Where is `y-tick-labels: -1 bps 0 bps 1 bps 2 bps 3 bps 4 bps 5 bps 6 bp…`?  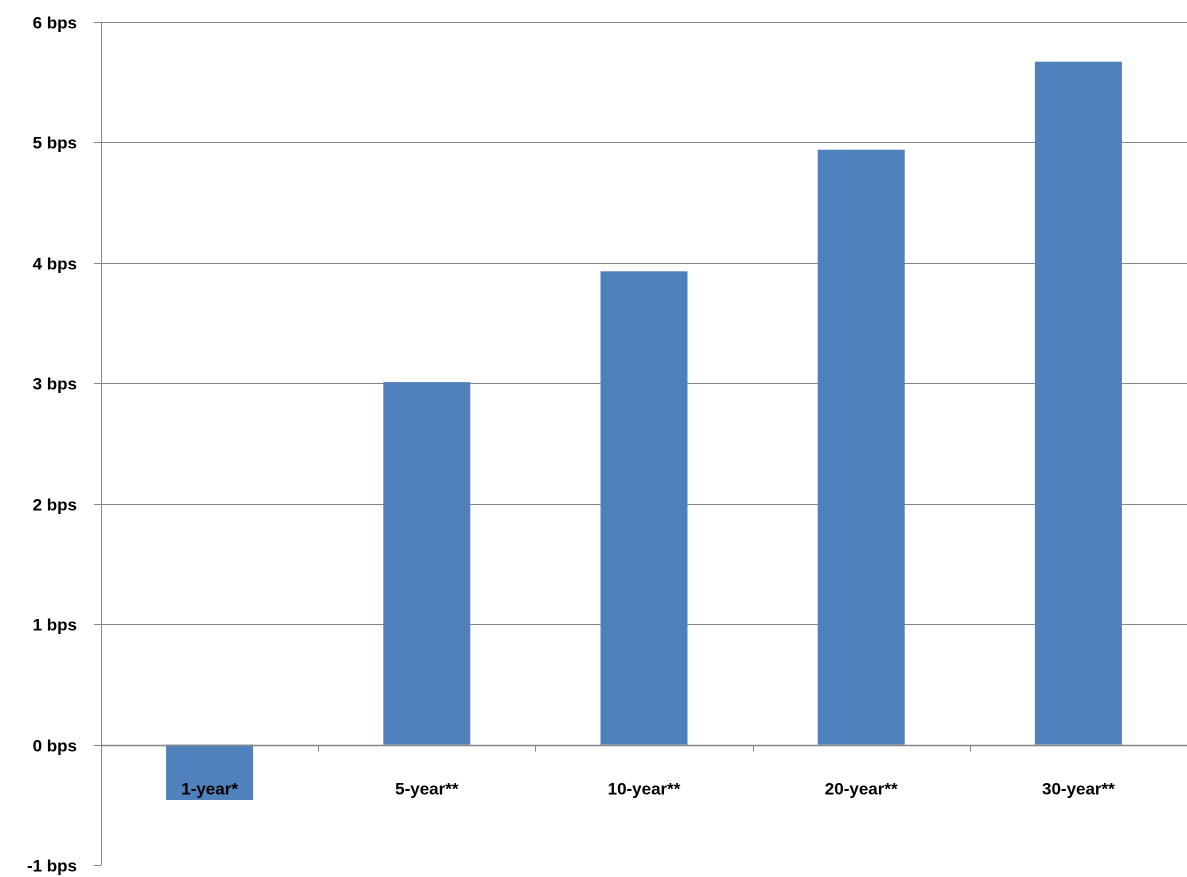
y-tick-labels: -1 bps 0 bps 1 bps 2 bps 3 bps 4 bps 5 bps 6 bp… is located at coordinates (52, 445).